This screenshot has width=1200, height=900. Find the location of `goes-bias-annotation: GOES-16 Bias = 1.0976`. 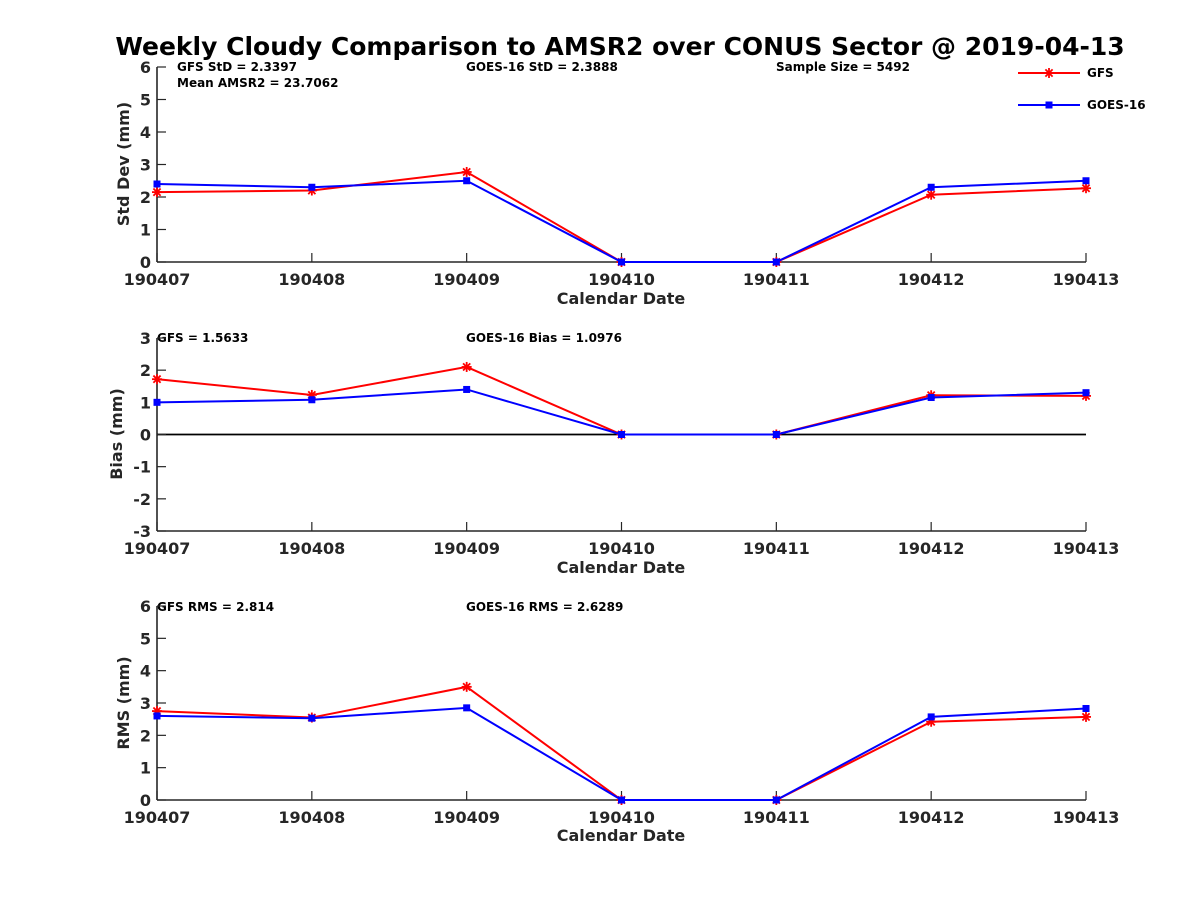

goes-bias-annotation: GOES-16 Bias = 1.0976 is located at coordinates (544, 338).